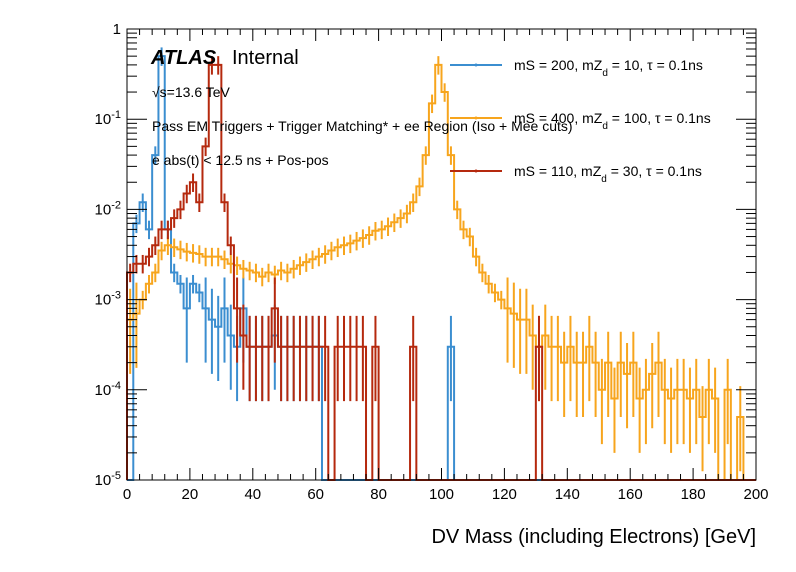  I want to click on x-tick-label: 100, so click(441, 494).